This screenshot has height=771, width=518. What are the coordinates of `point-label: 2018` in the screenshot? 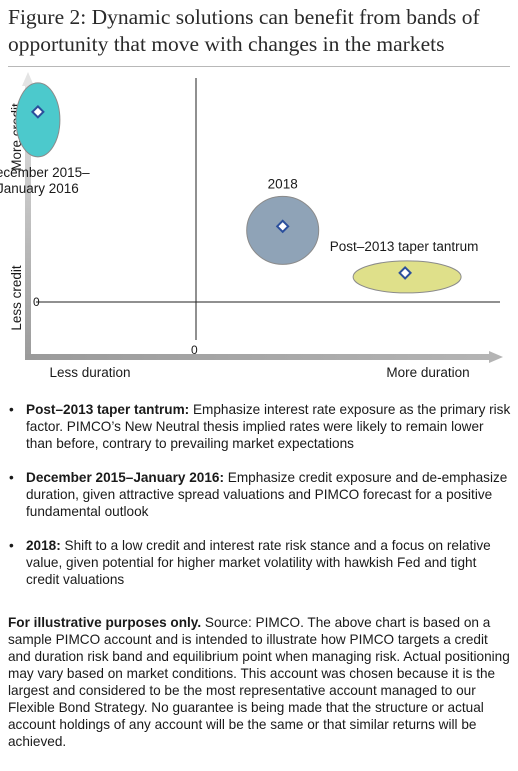 It's located at (283, 183).